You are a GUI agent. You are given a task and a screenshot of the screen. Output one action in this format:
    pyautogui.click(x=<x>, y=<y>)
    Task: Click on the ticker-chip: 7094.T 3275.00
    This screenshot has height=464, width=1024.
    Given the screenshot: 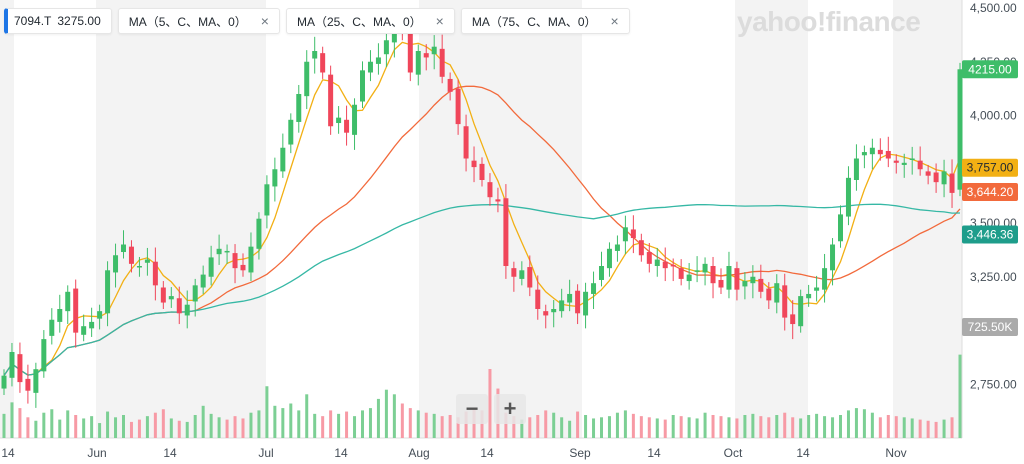 What is the action you would take?
    pyautogui.click(x=58, y=21)
    